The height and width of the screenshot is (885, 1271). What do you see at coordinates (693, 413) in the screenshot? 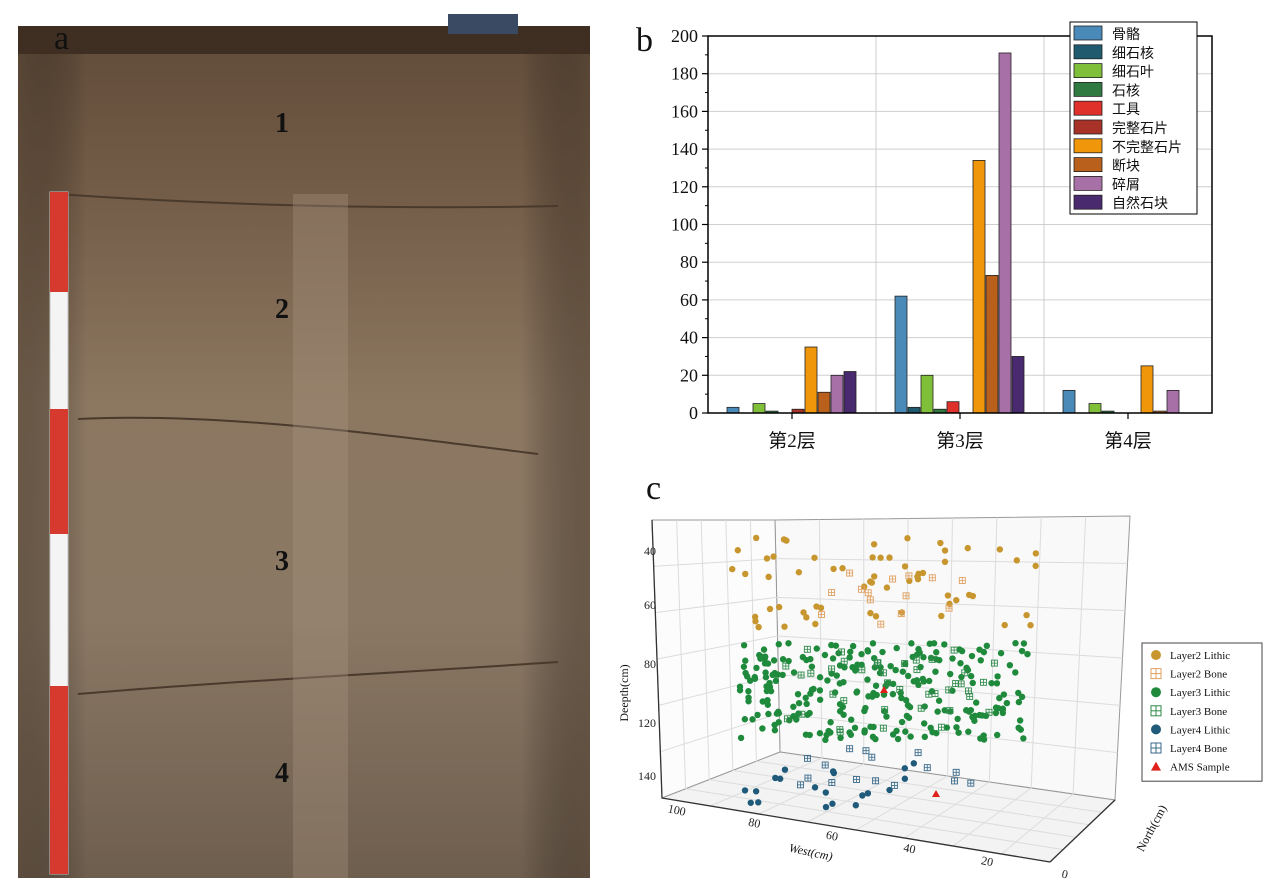
I see `y-tick-label: 0` at bounding box center [693, 413].